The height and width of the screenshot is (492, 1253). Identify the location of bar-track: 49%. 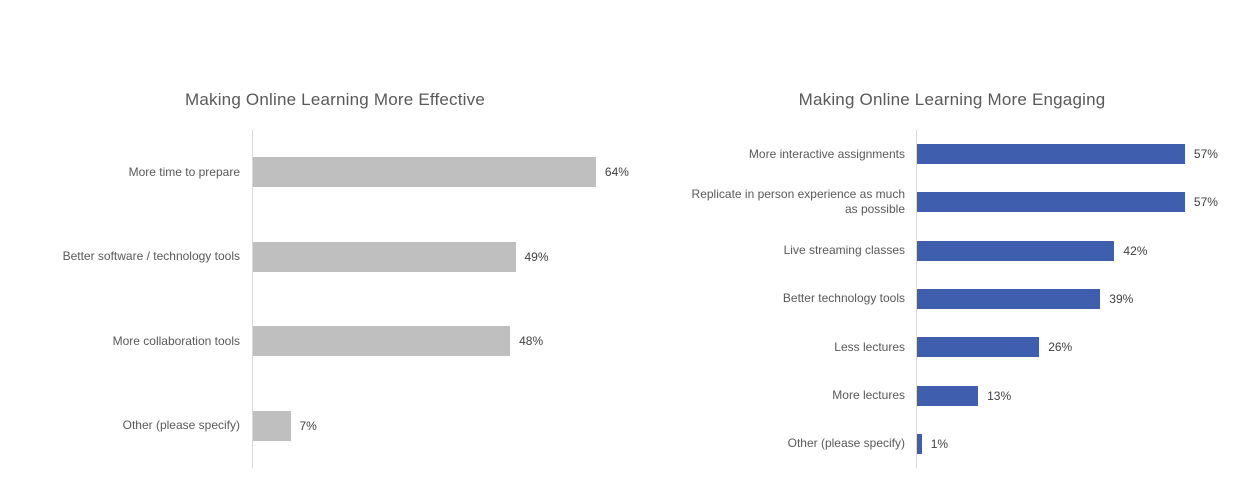
(440, 256).